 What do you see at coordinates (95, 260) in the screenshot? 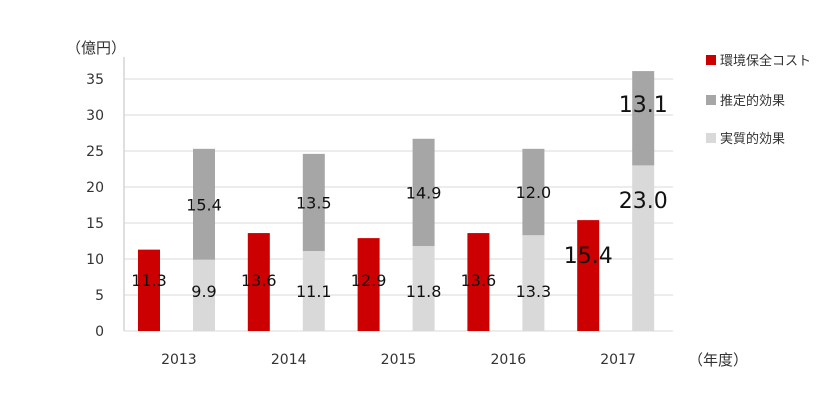
I see `y-tick-label: 10` at bounding box center [95, 260].